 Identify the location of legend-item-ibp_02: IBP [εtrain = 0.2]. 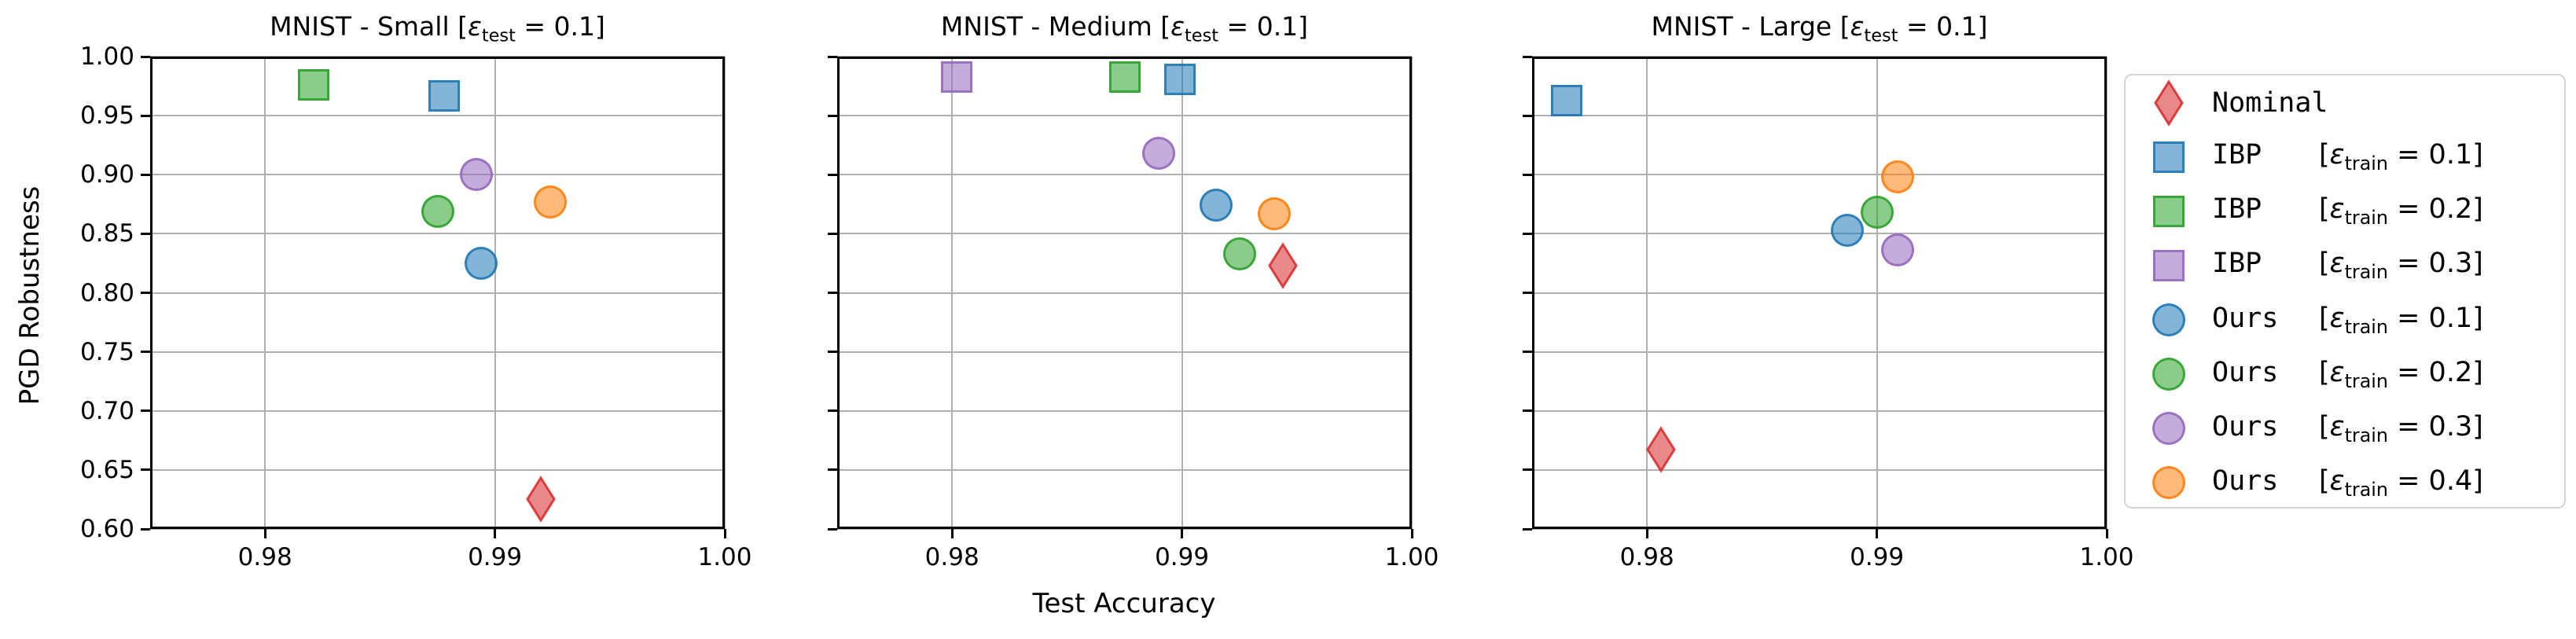
(2345, 211).